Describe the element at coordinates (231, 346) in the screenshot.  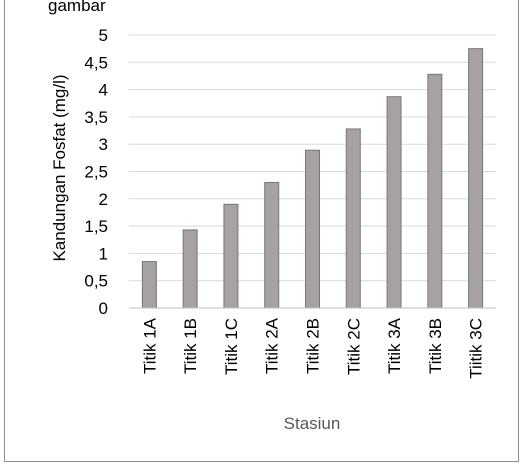
I see `x-tick-label: Titik 1C` at that location.